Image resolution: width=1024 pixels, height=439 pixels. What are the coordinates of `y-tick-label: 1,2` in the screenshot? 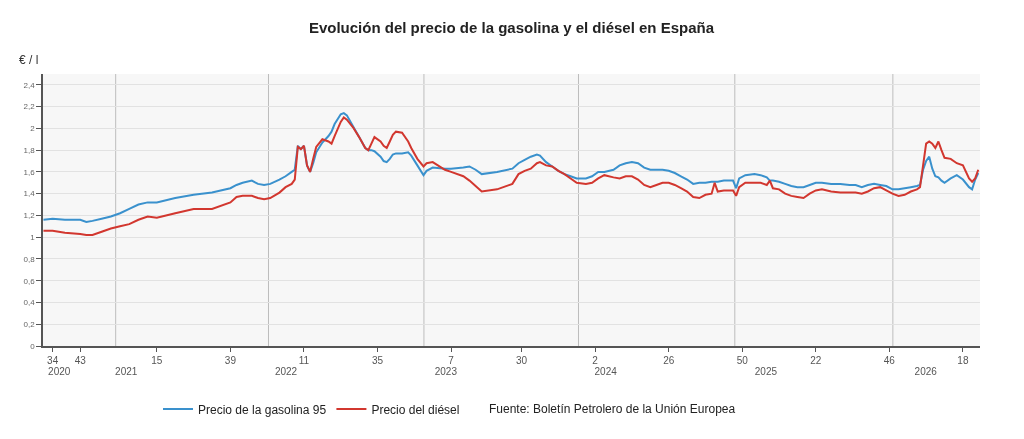 It's located at (29, 216).